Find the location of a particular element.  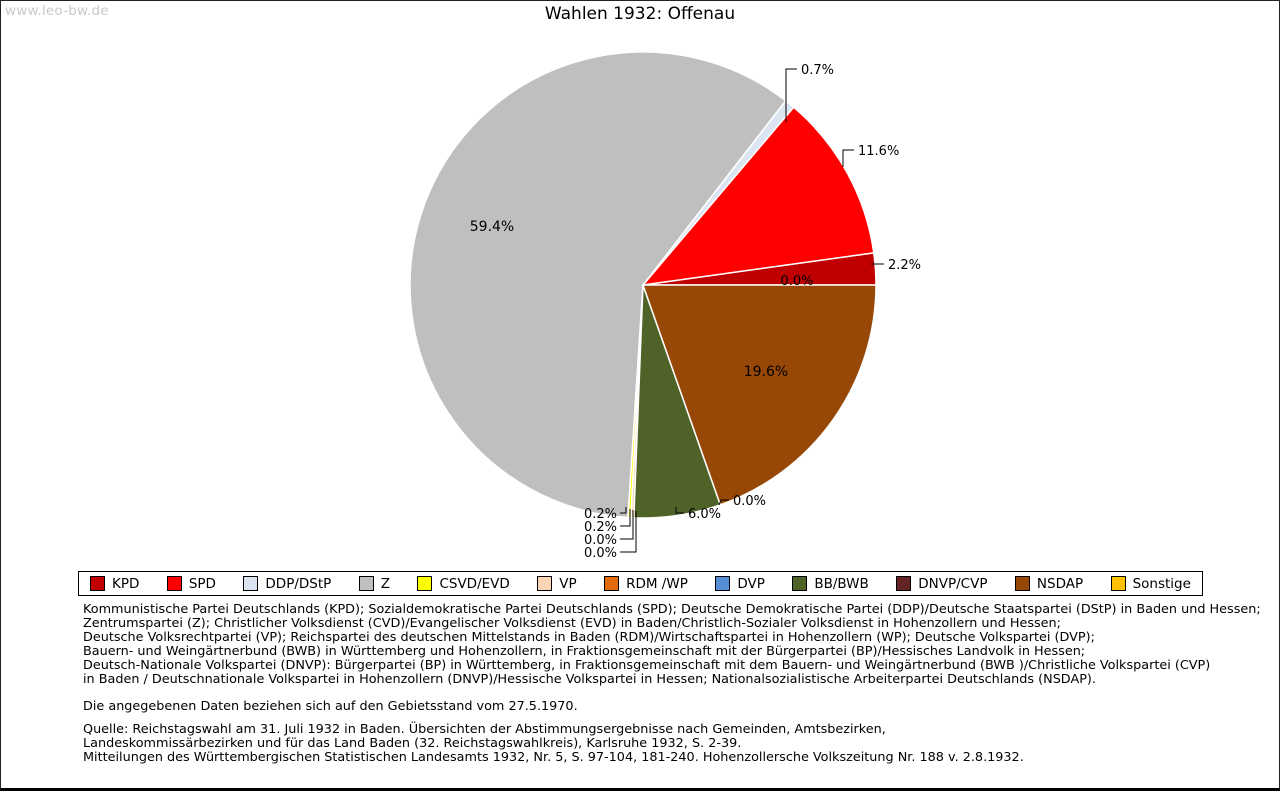

pie-label-nsdap: 19.6% is located at coordinates (766, 372).